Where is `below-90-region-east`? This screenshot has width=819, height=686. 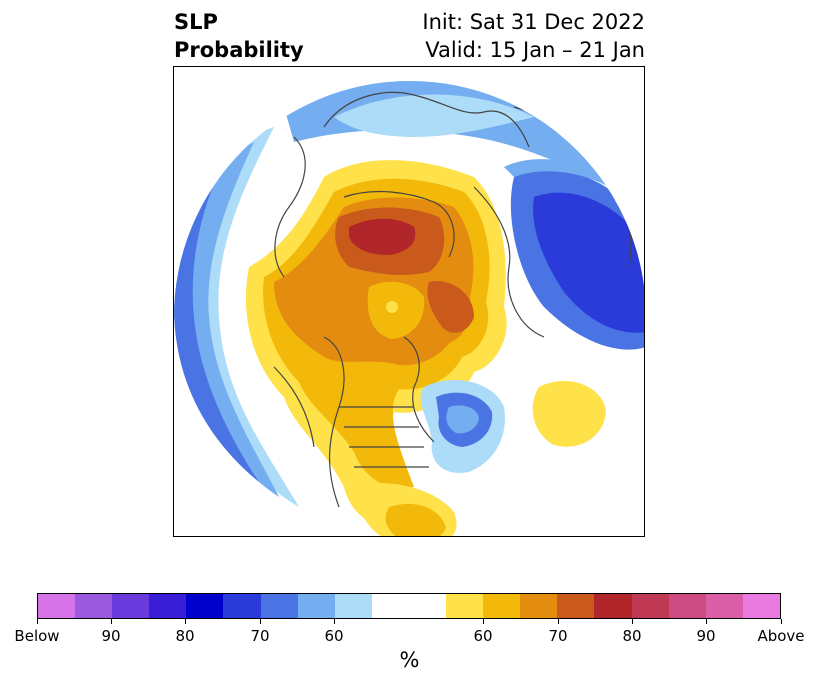 below-90-region-east is located at coordinates (588, 262).